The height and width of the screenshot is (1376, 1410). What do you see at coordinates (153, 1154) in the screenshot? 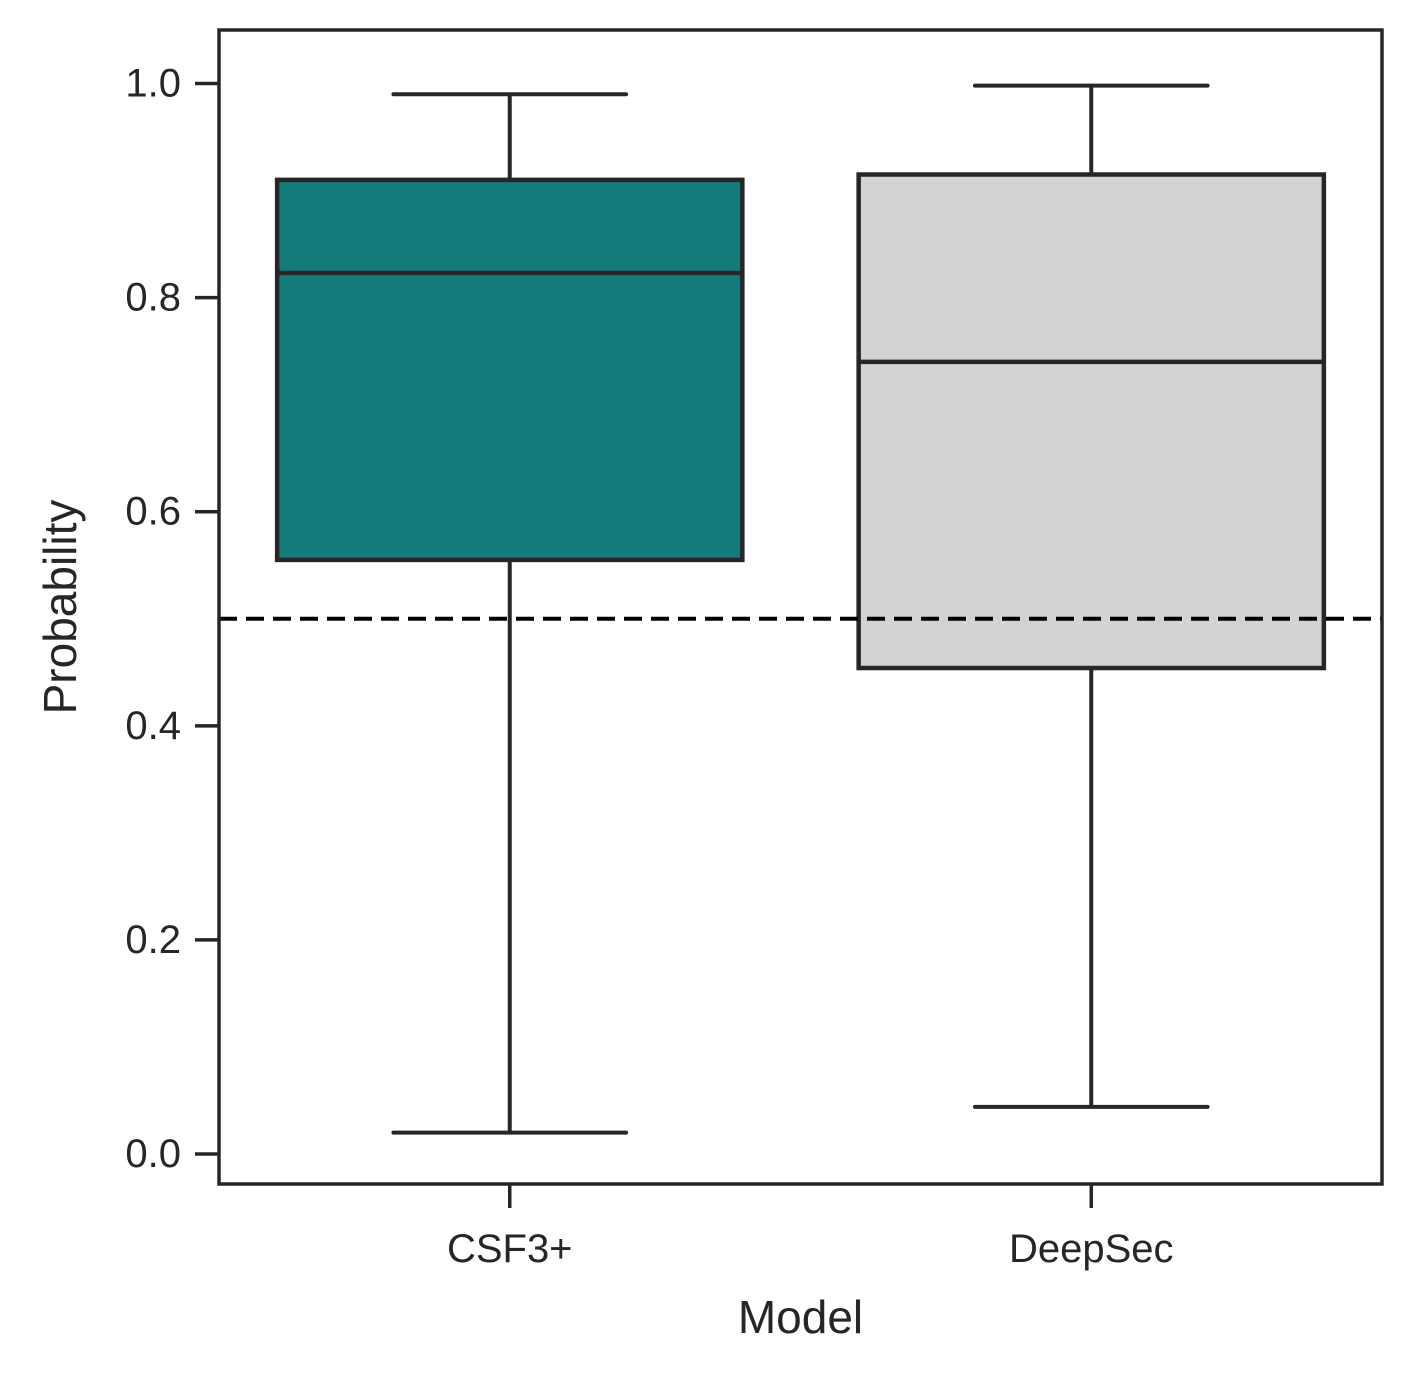
I see `y-tick-label: 0.0` at bounding box center [153, 1154].